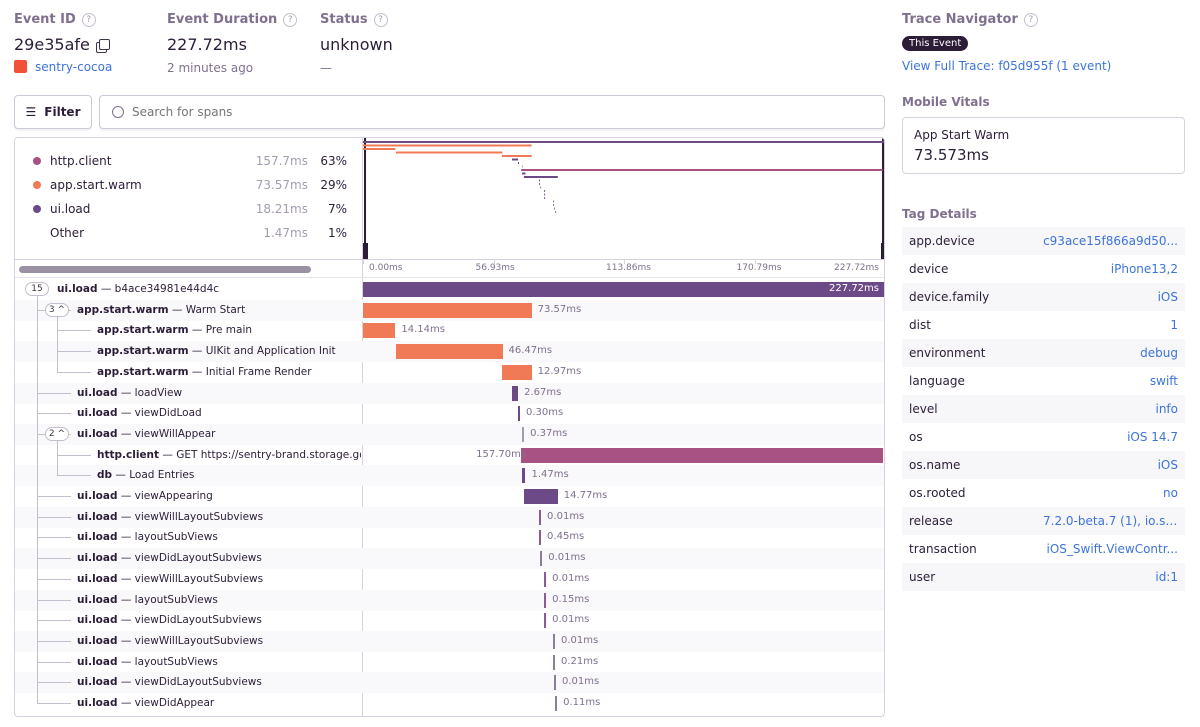 Image resolution: width=1200 pixels, height=727 pixels. Describe the element at coordinates (53, 112) in the screenshot. I see `filter-button: ☰ Filter` at that location.